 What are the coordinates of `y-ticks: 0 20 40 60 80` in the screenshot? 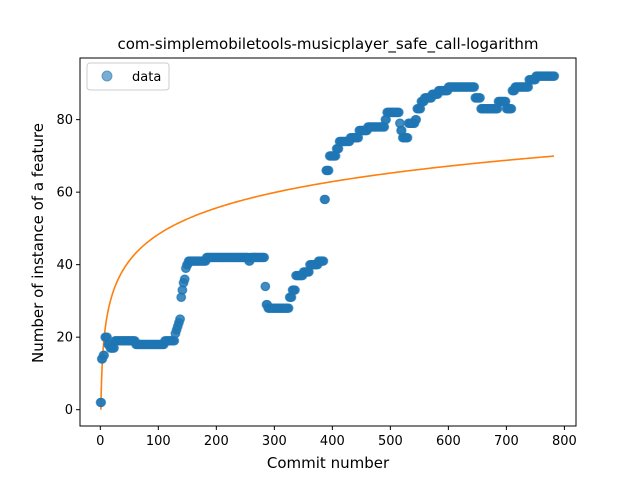 It's located at (68, 265).